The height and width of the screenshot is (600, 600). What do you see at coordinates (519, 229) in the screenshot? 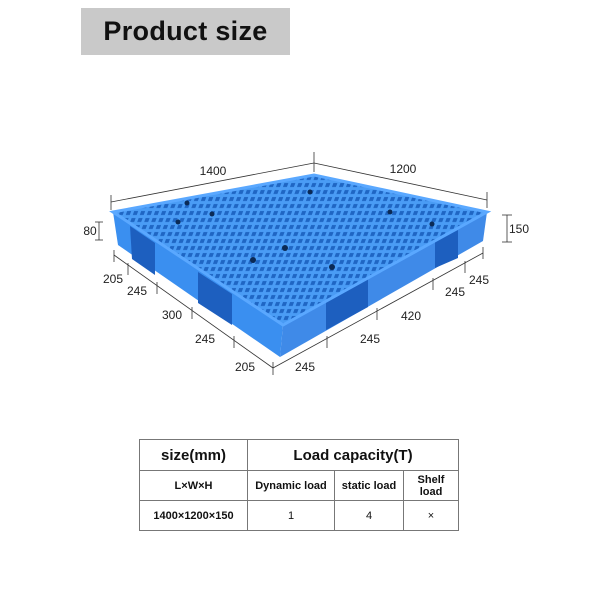
I see `dimension-height: 150` at bounding box center [519, 229].